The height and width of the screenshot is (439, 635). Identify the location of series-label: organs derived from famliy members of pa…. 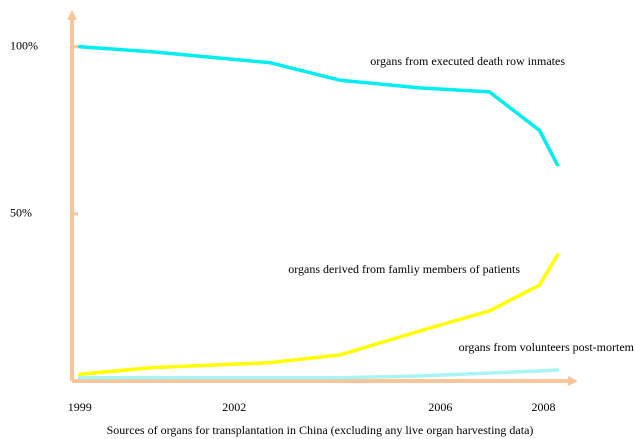
(404, 269).